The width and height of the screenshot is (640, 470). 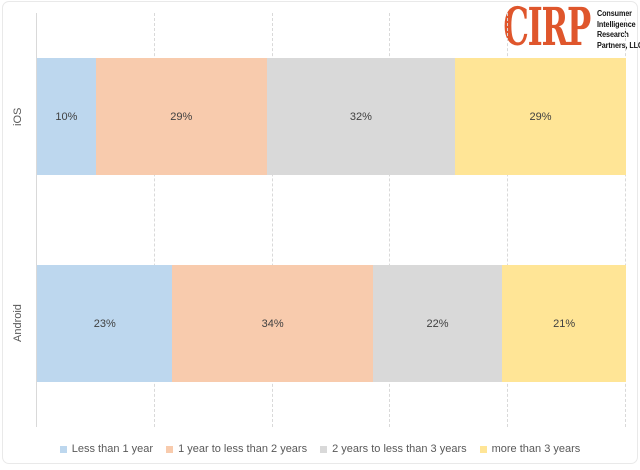 I want to click on data-label: 21%, so click(x=564, y=323).